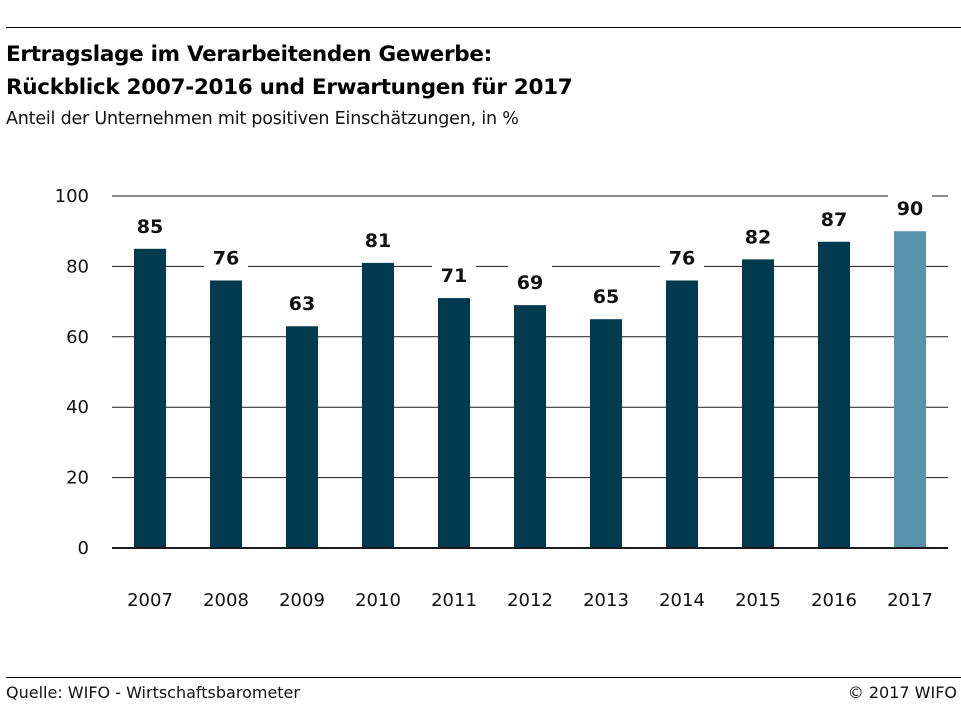  I want to click on x-tick-label-2012: 2012, so click(530, 600).